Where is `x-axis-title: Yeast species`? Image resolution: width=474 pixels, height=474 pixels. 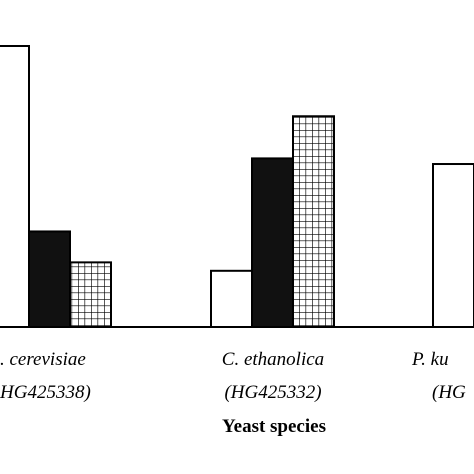
x-axis-title: Yeast species is located at coordinates (274, 426).